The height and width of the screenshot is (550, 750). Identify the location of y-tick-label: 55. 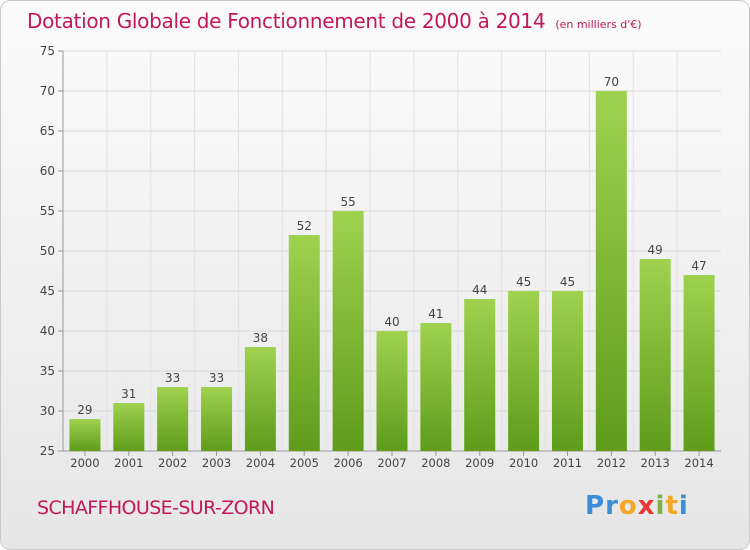
(47, 211).